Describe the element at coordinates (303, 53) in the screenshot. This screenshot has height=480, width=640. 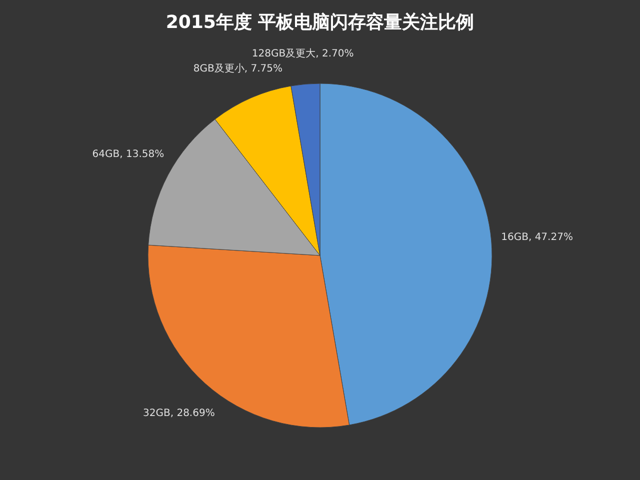
I see `slice-label: 128GB及更大, 2.70%` at that location.